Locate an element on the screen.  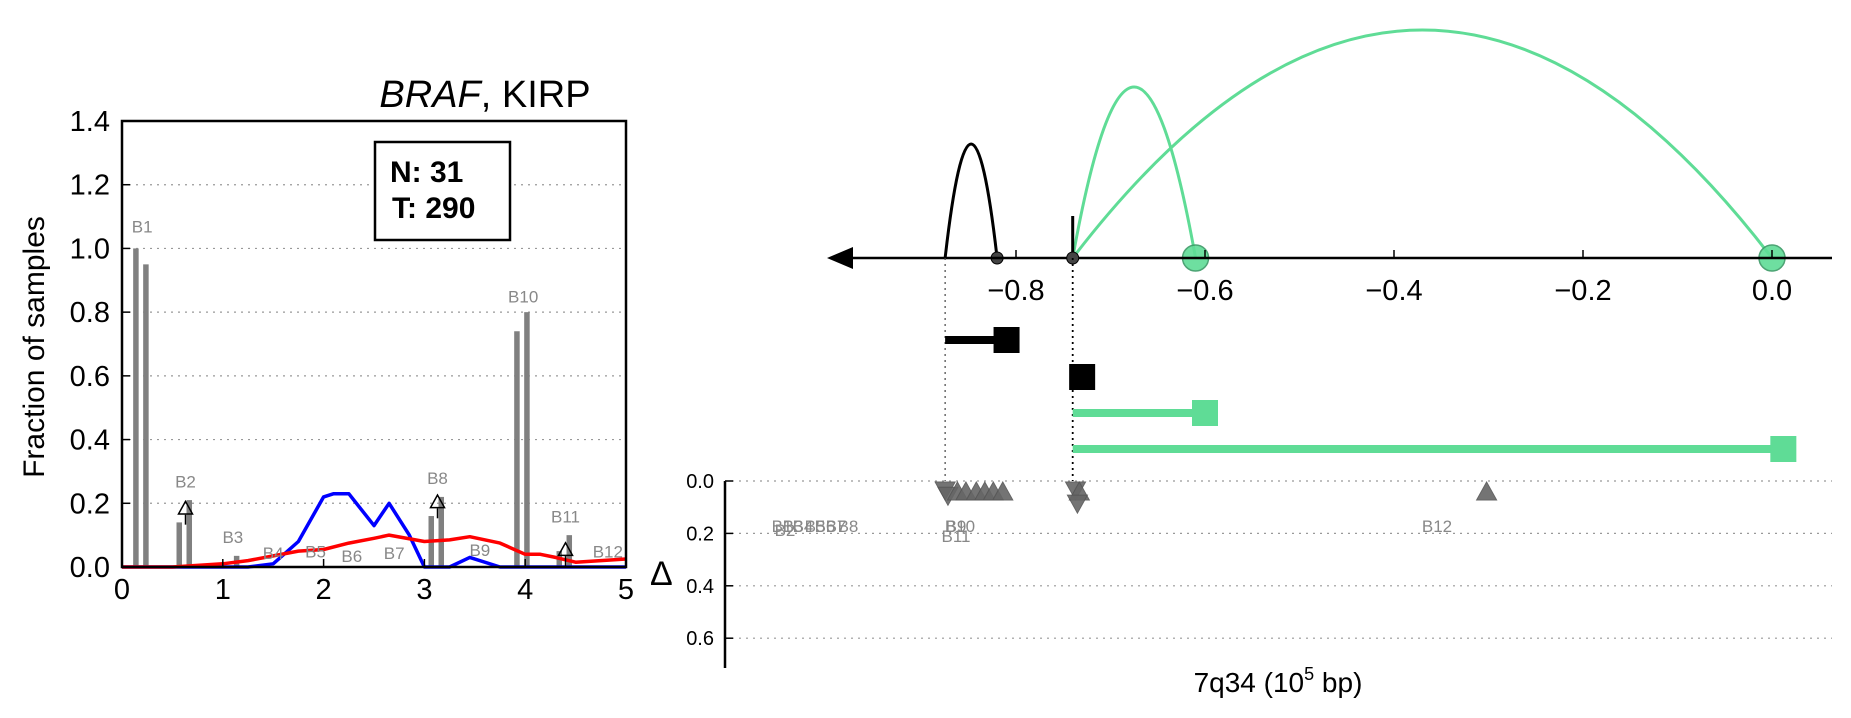
delta-axis-label: Δ is located at coordinates (661, 574).